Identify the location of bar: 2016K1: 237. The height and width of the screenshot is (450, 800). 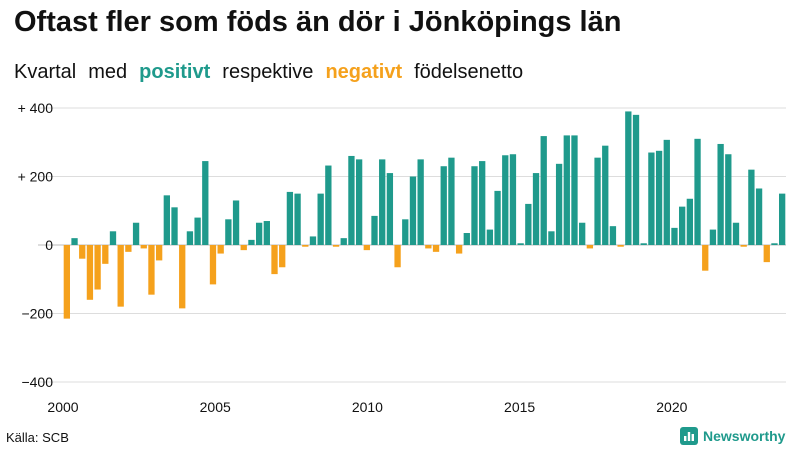
(559, 204).